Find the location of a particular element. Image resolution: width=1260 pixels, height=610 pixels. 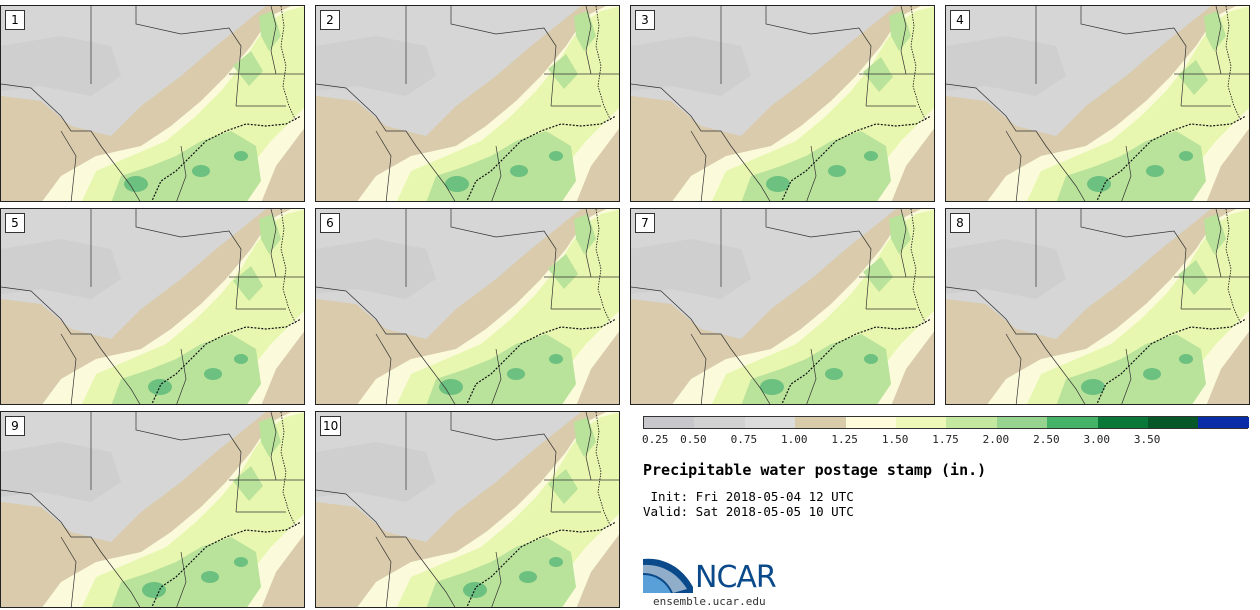

member-number-label: 1 is located at coordinates (15, 20).